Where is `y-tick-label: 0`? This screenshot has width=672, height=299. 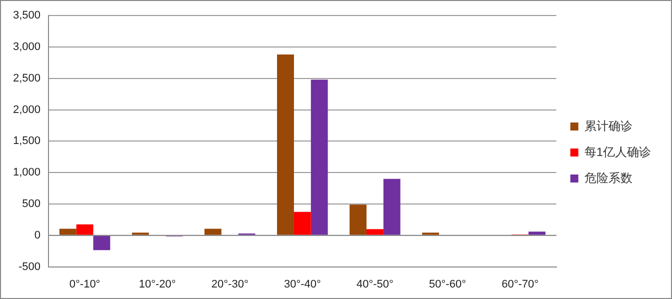
y-tick-label: 0 is located at coordinates (37, 235).